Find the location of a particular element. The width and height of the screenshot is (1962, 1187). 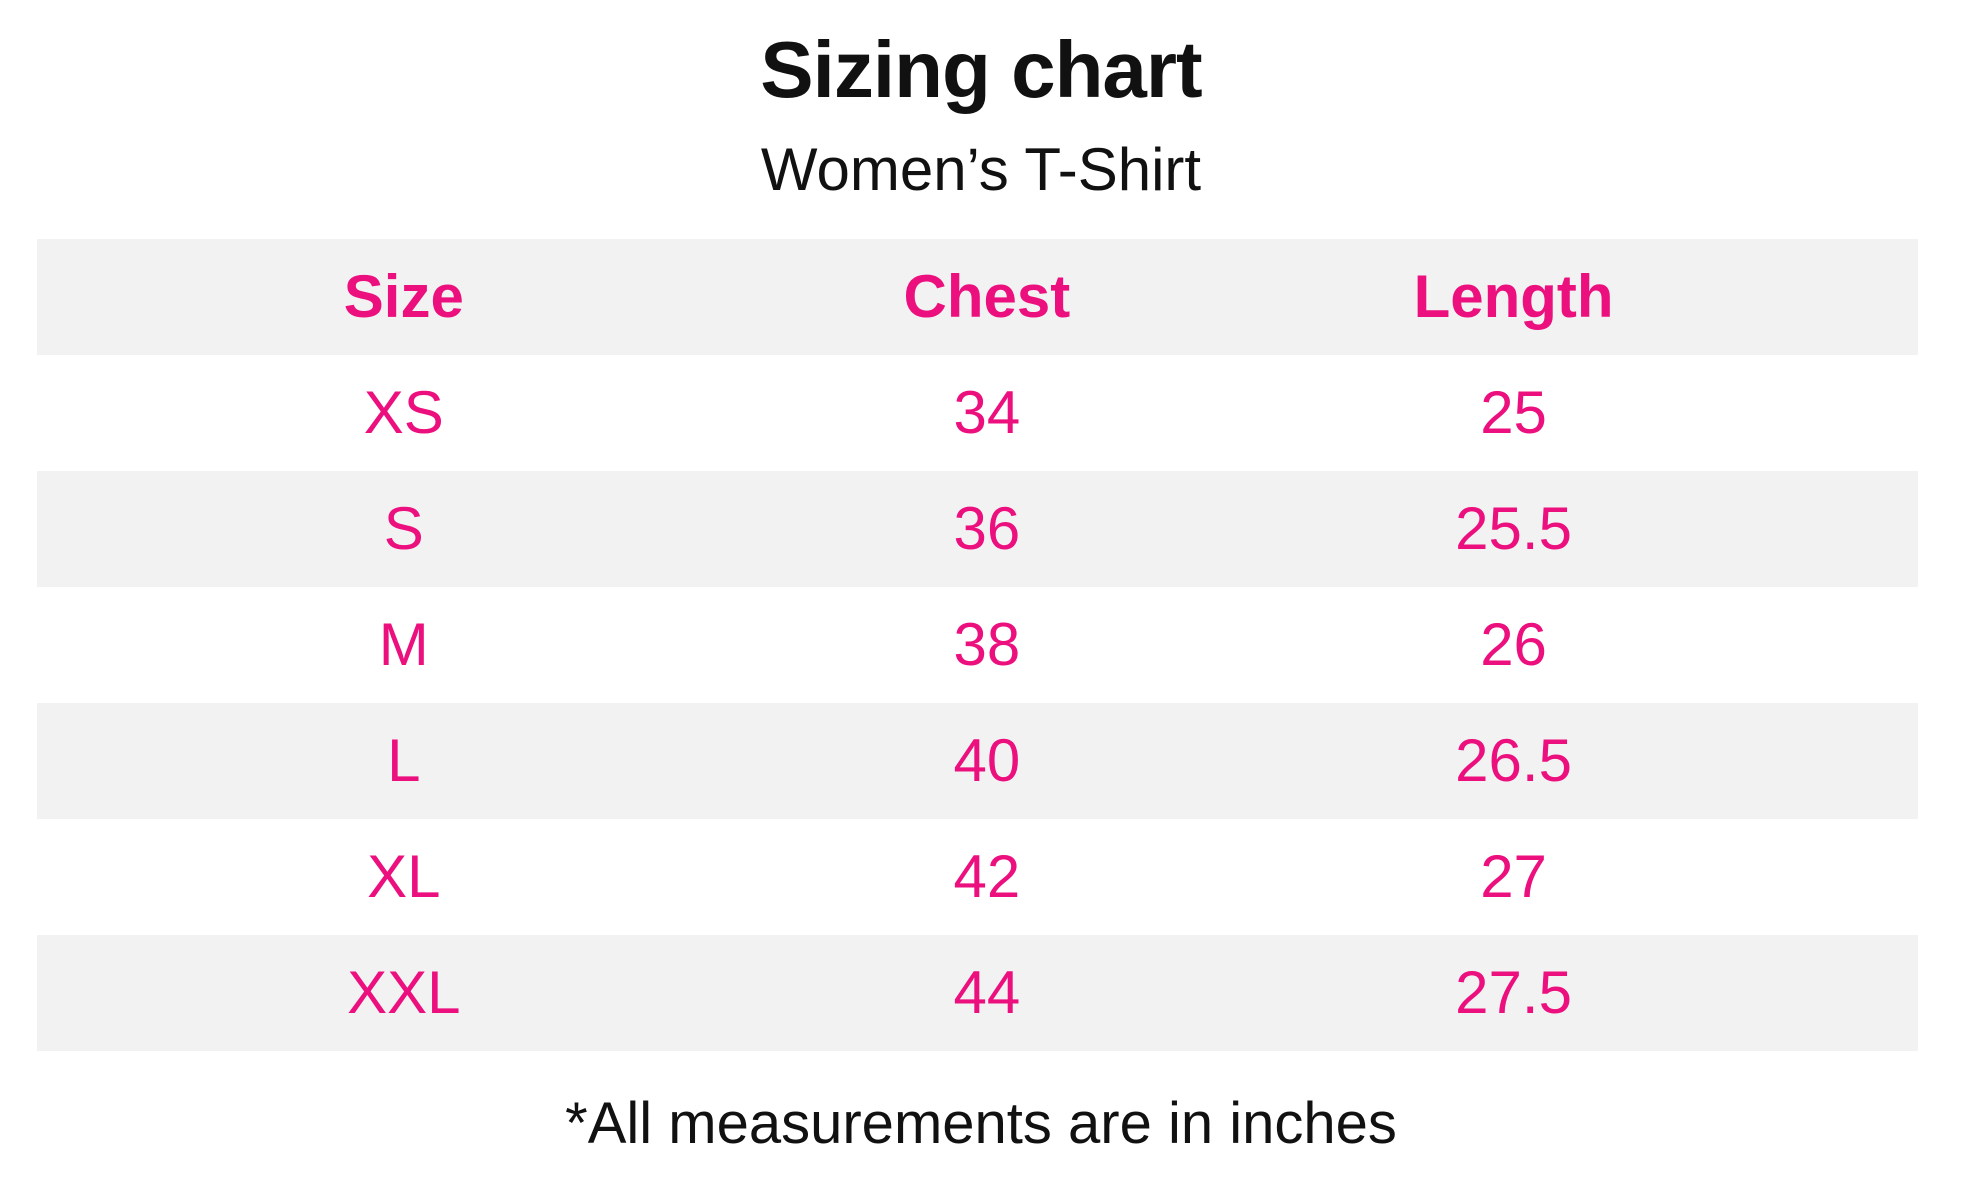

size-cell: XXL is located at coordinates (404, 992).